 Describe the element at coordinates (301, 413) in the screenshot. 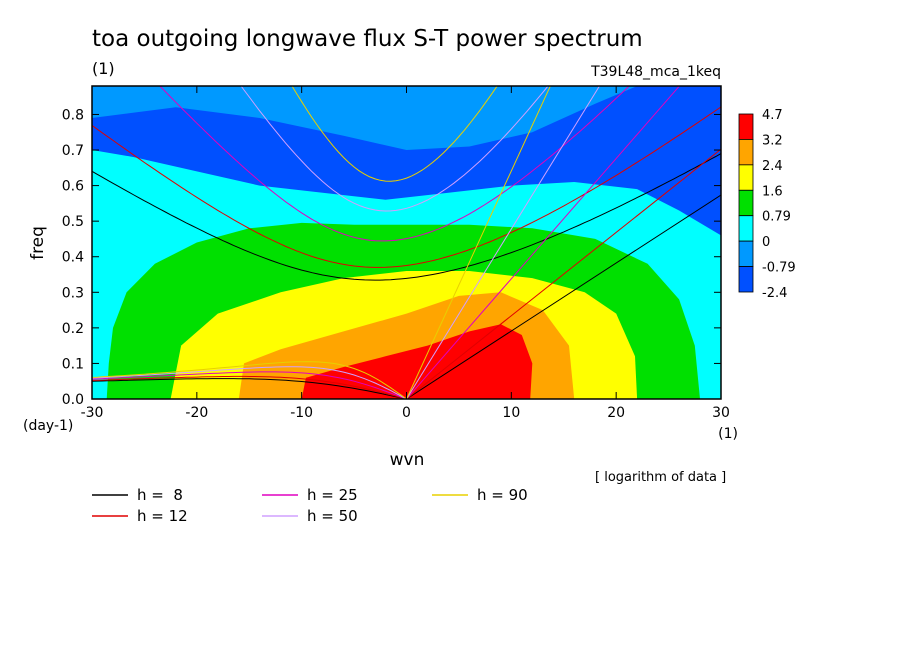

I see `x-tick-label: -10` at that location.